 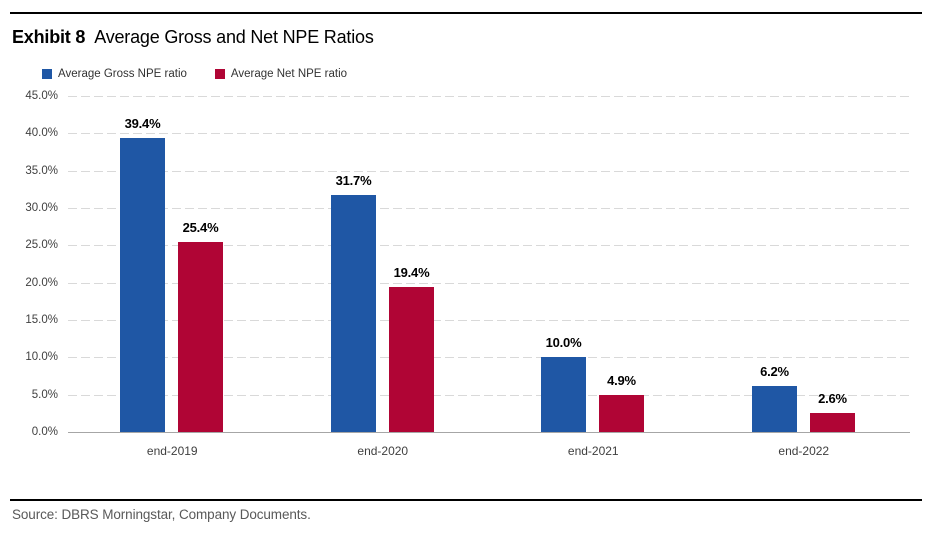 I want to click on bar-net-end-2022, so click(x=832, y=422).